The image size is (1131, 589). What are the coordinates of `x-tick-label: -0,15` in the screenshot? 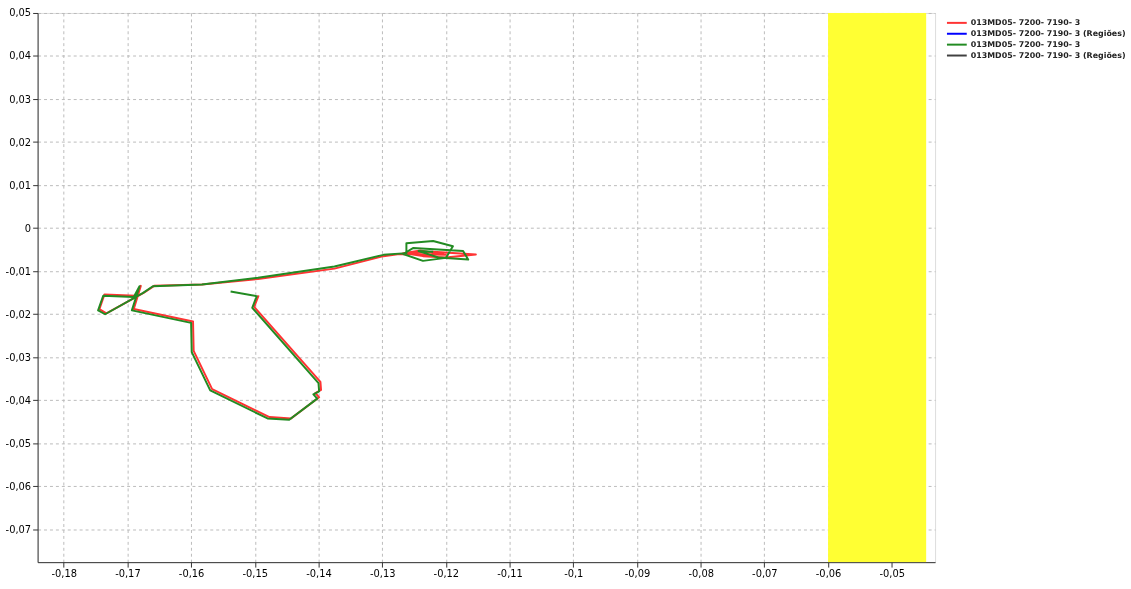 It's located at (255, 574).